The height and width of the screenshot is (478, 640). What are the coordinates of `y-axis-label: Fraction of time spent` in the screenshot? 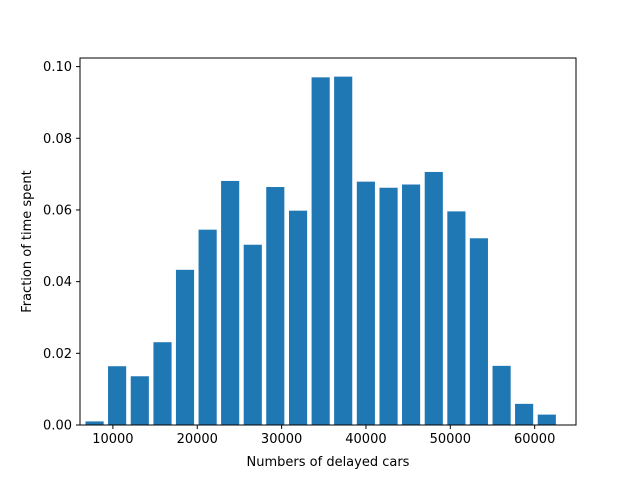 It's located at (27, 241).